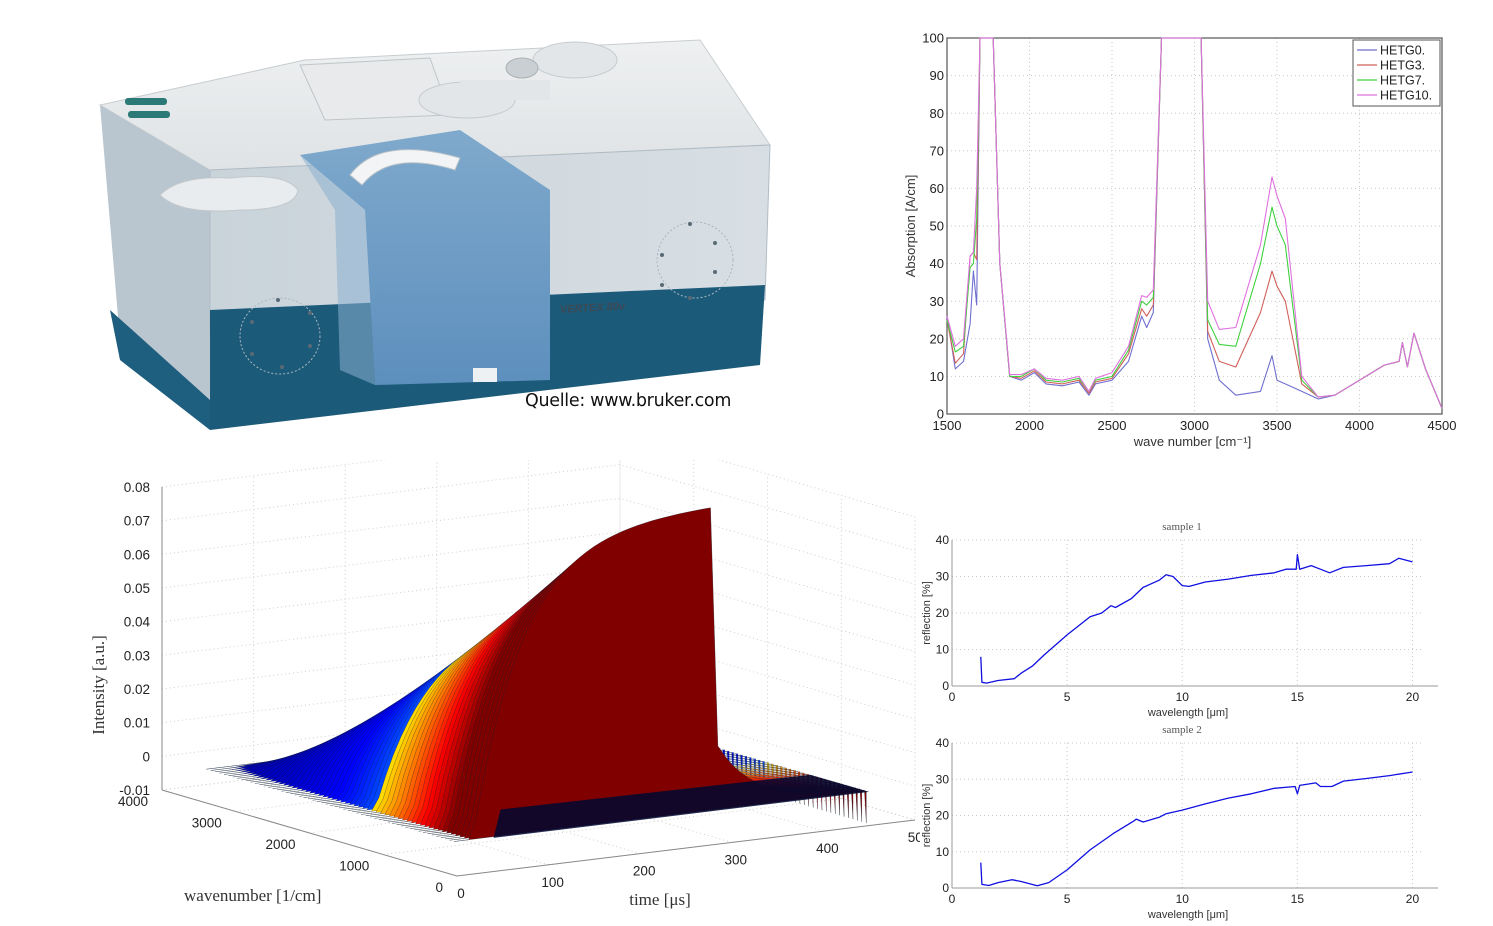  Describe the element at coordinates (1029, 425) in the screenshot. I see `x-tick-label: 2000` at that location.